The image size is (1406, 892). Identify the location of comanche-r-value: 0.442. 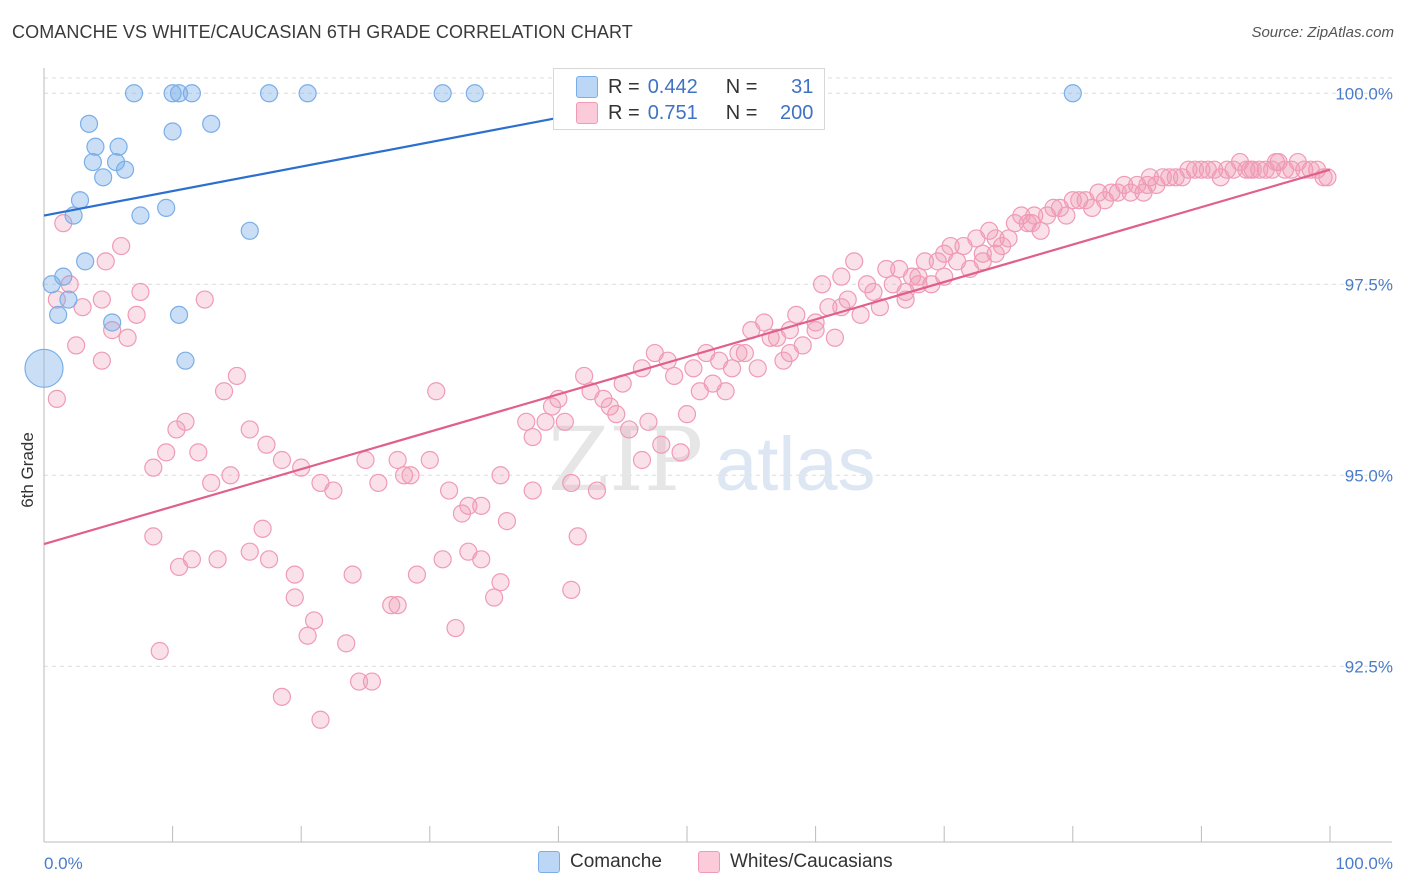
(672, 86).